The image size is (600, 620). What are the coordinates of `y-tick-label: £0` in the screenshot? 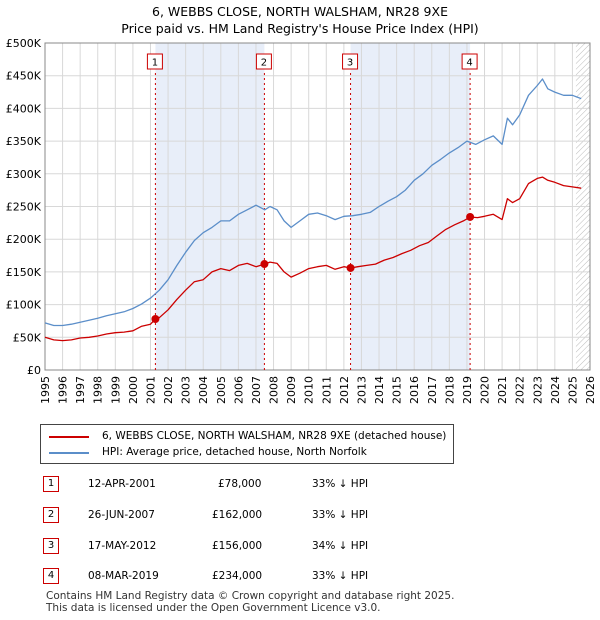 It's located at (34, 370).